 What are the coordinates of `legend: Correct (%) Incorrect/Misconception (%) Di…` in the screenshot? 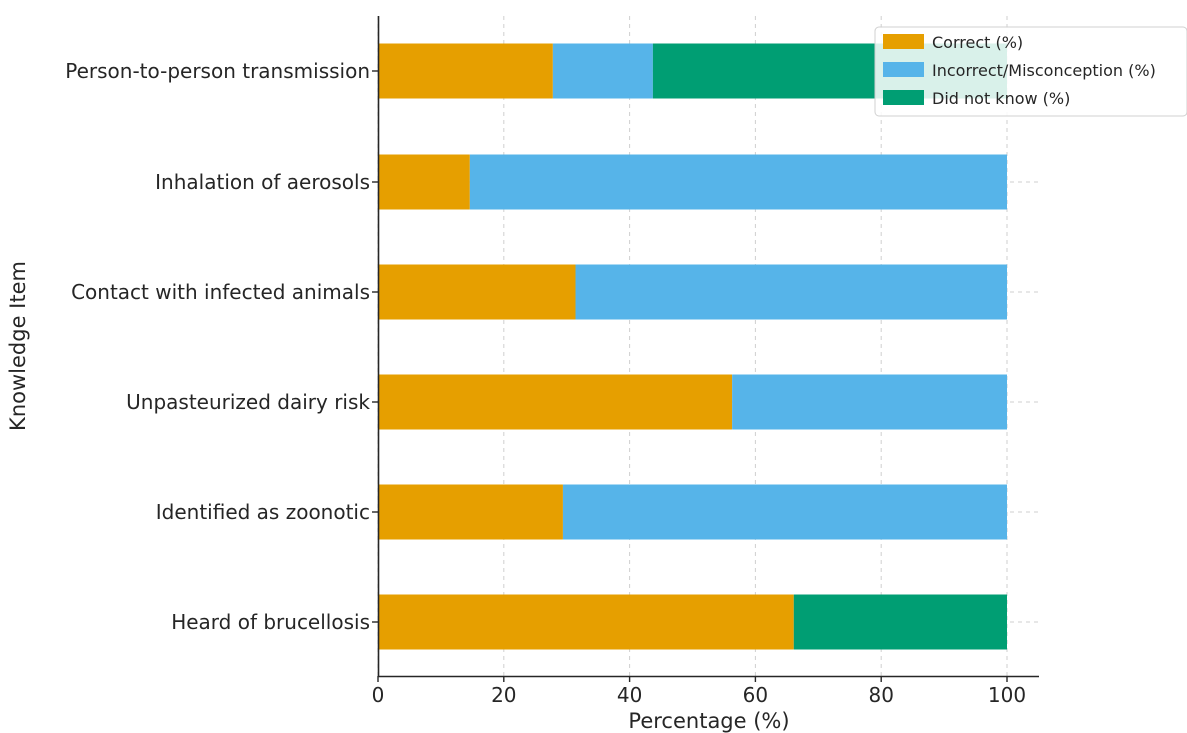 It's located at (1030, 71).